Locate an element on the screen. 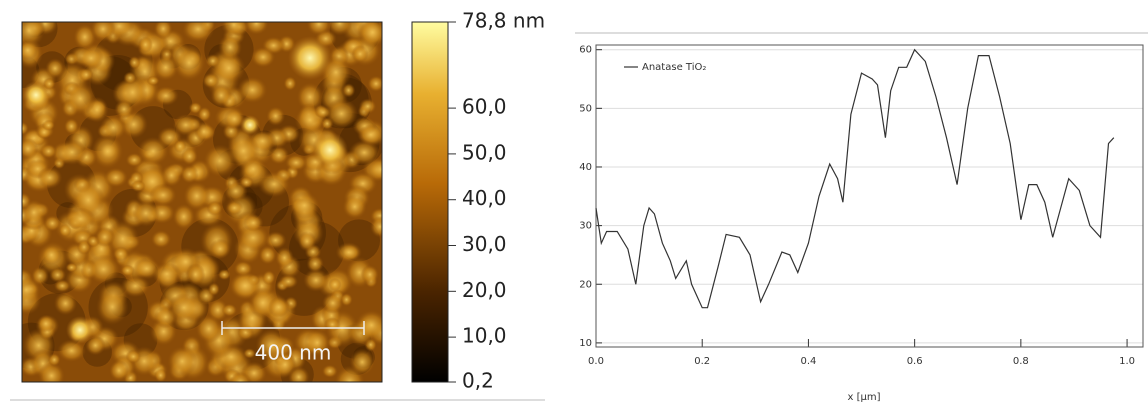 The image size is (1148, 409). legend-label: Anatase TiO₂ is located at coordinates (674, 67).